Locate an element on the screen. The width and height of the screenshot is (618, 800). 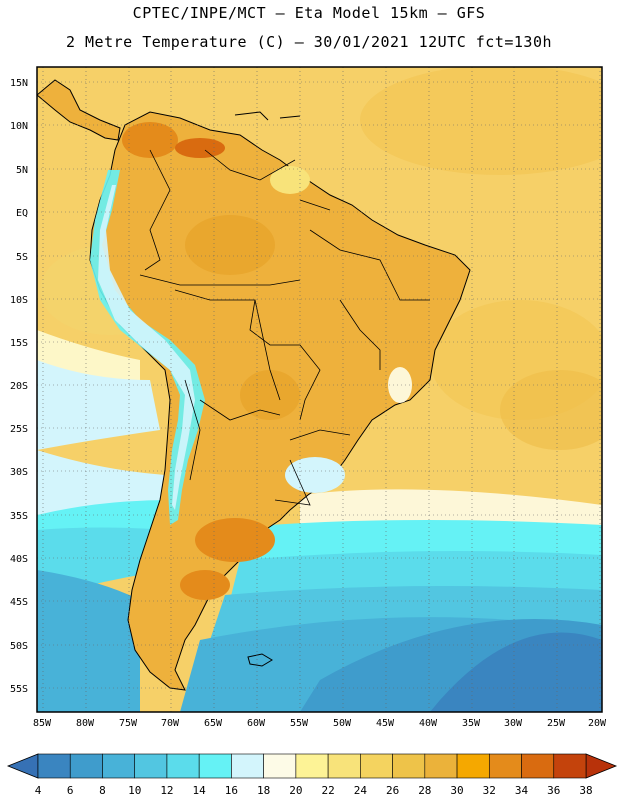
lon-label: 85W is located at coordinates (42, 723).